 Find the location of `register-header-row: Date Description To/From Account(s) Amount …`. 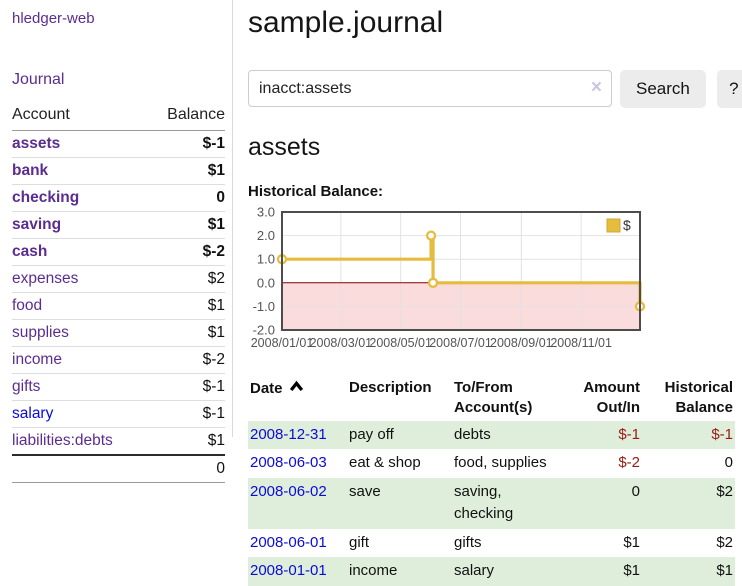

register-header-row: Date Description To/From Account(s) Amount … is located at coordinates (491, 398).